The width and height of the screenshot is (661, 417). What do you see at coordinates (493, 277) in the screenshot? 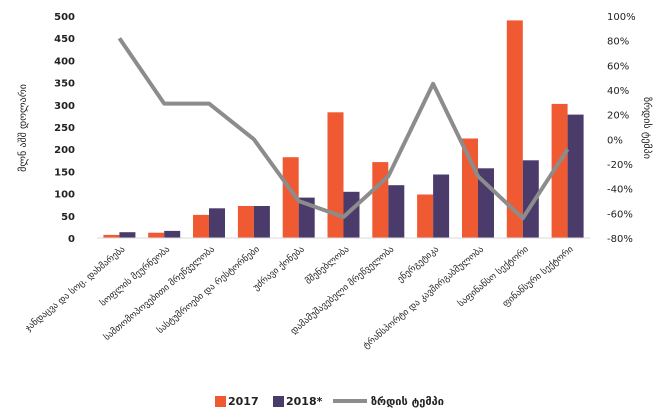
I see `category-label-9: საფინანსო სექტორი` at bounding box center [493, 277].